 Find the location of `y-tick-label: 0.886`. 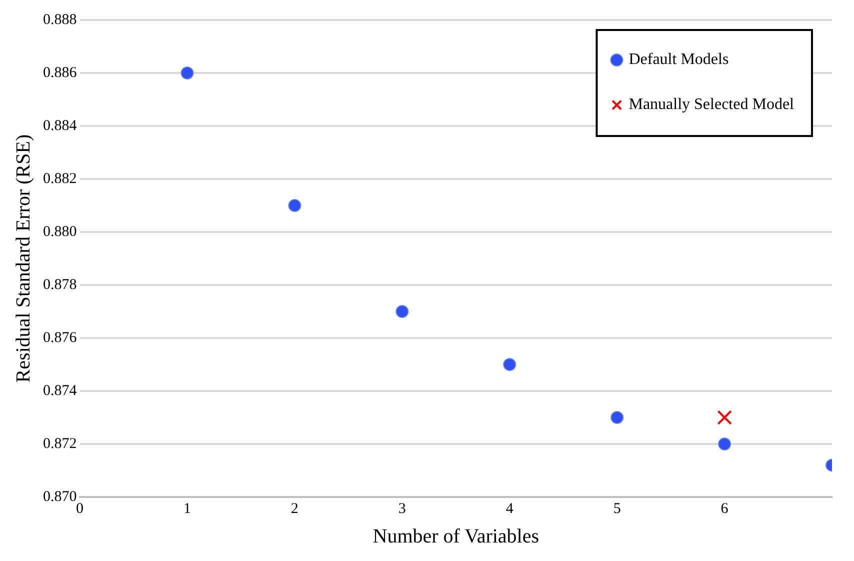

y-tick-label: 0.886 is located at coordinates (60, 72).